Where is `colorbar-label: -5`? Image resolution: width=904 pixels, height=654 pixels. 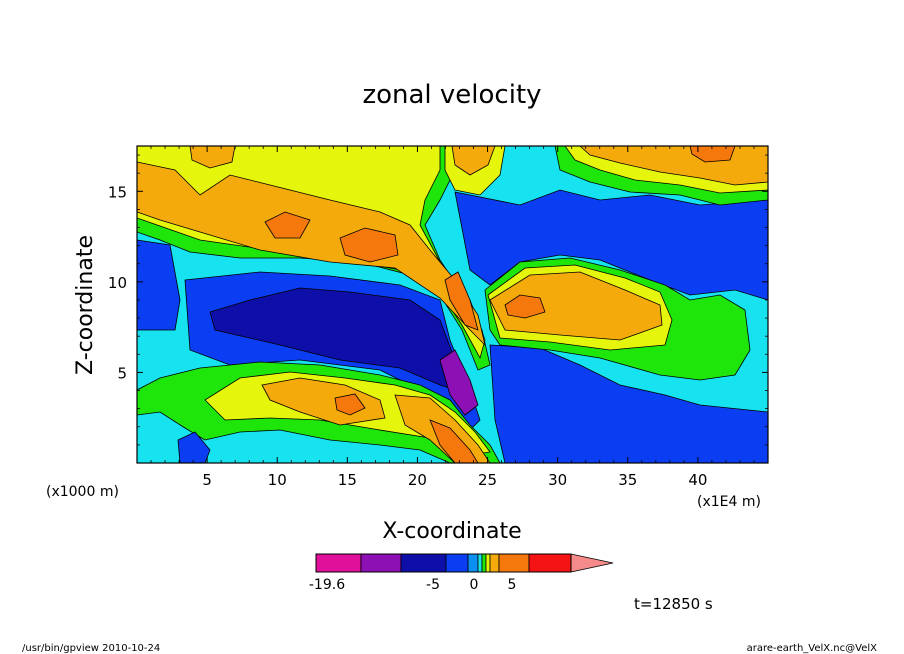
colorbar-label: -5 is located at coordinates (433, 585).